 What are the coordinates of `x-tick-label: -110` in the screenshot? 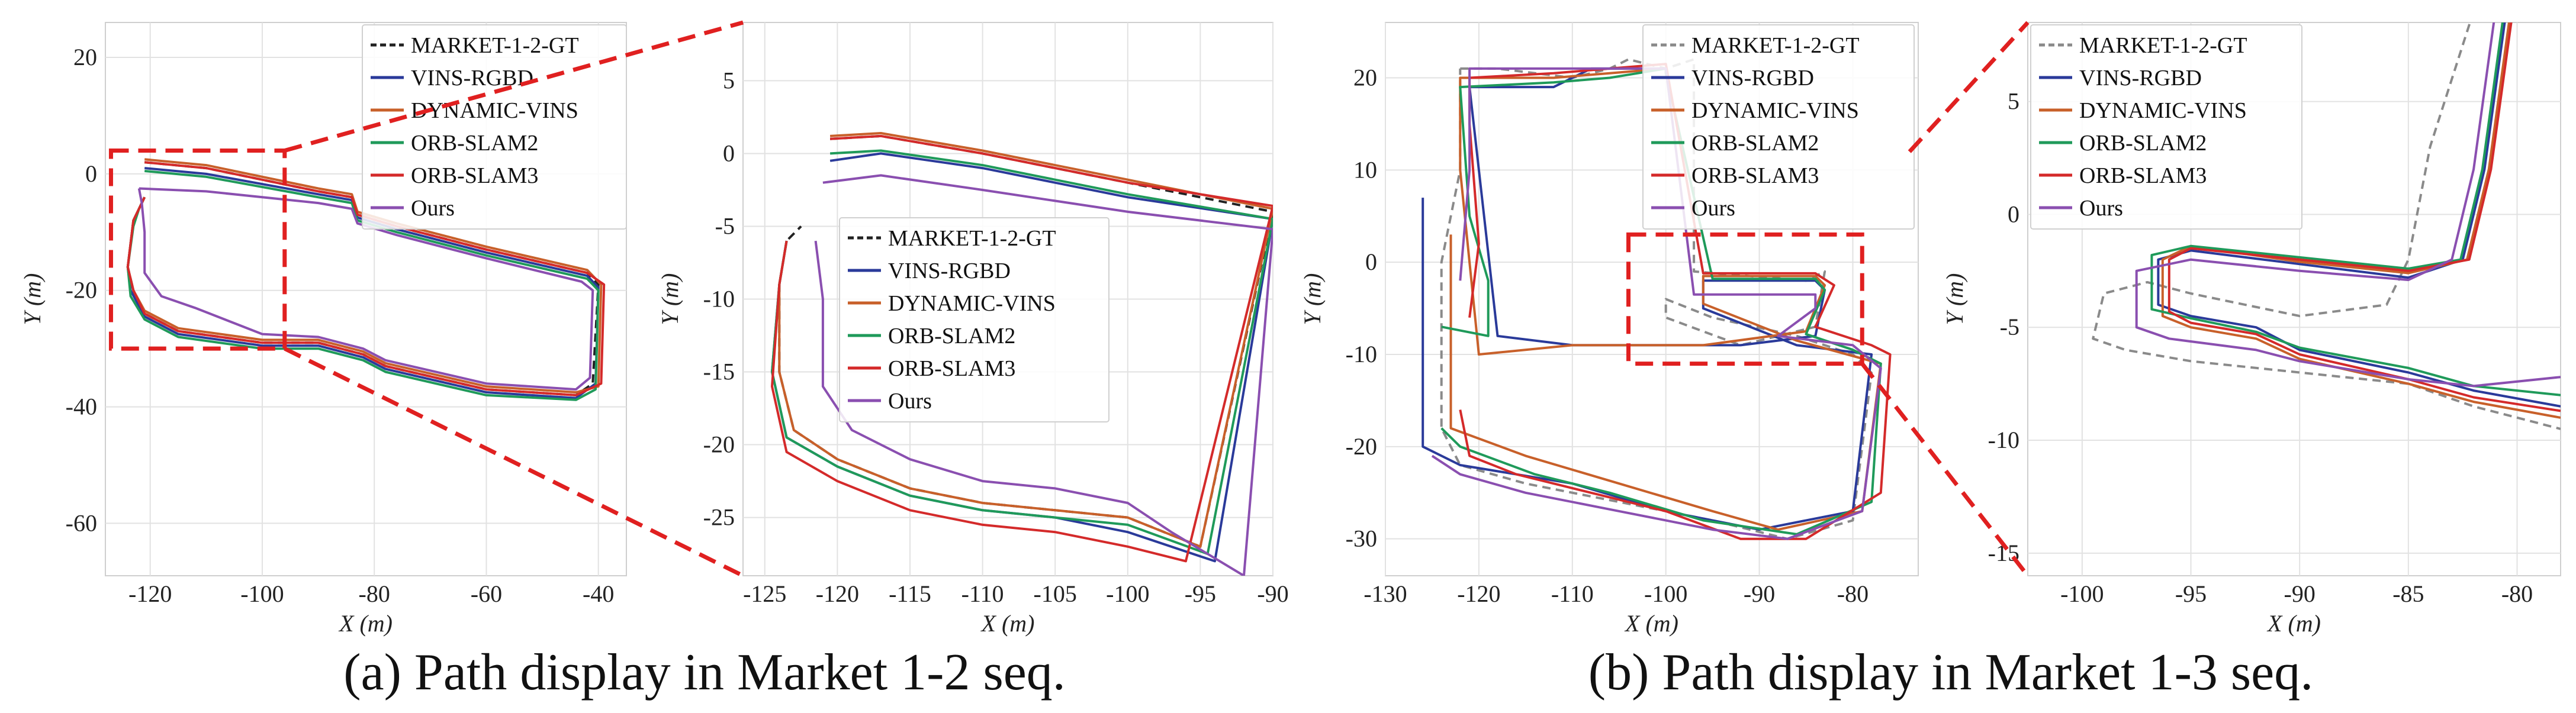 It's located at (983, 594).